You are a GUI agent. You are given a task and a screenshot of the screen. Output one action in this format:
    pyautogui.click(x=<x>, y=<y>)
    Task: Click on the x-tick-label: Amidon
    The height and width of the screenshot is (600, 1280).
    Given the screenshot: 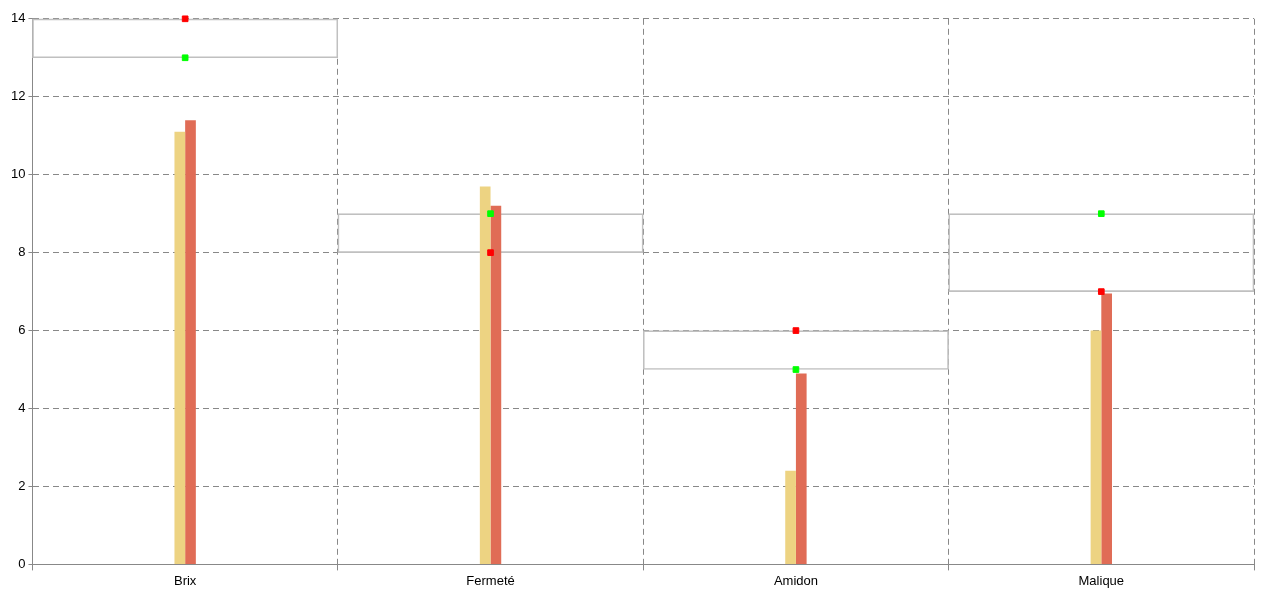 What is the action you would take?
    pyautogui.click(x=795, y=580)
    